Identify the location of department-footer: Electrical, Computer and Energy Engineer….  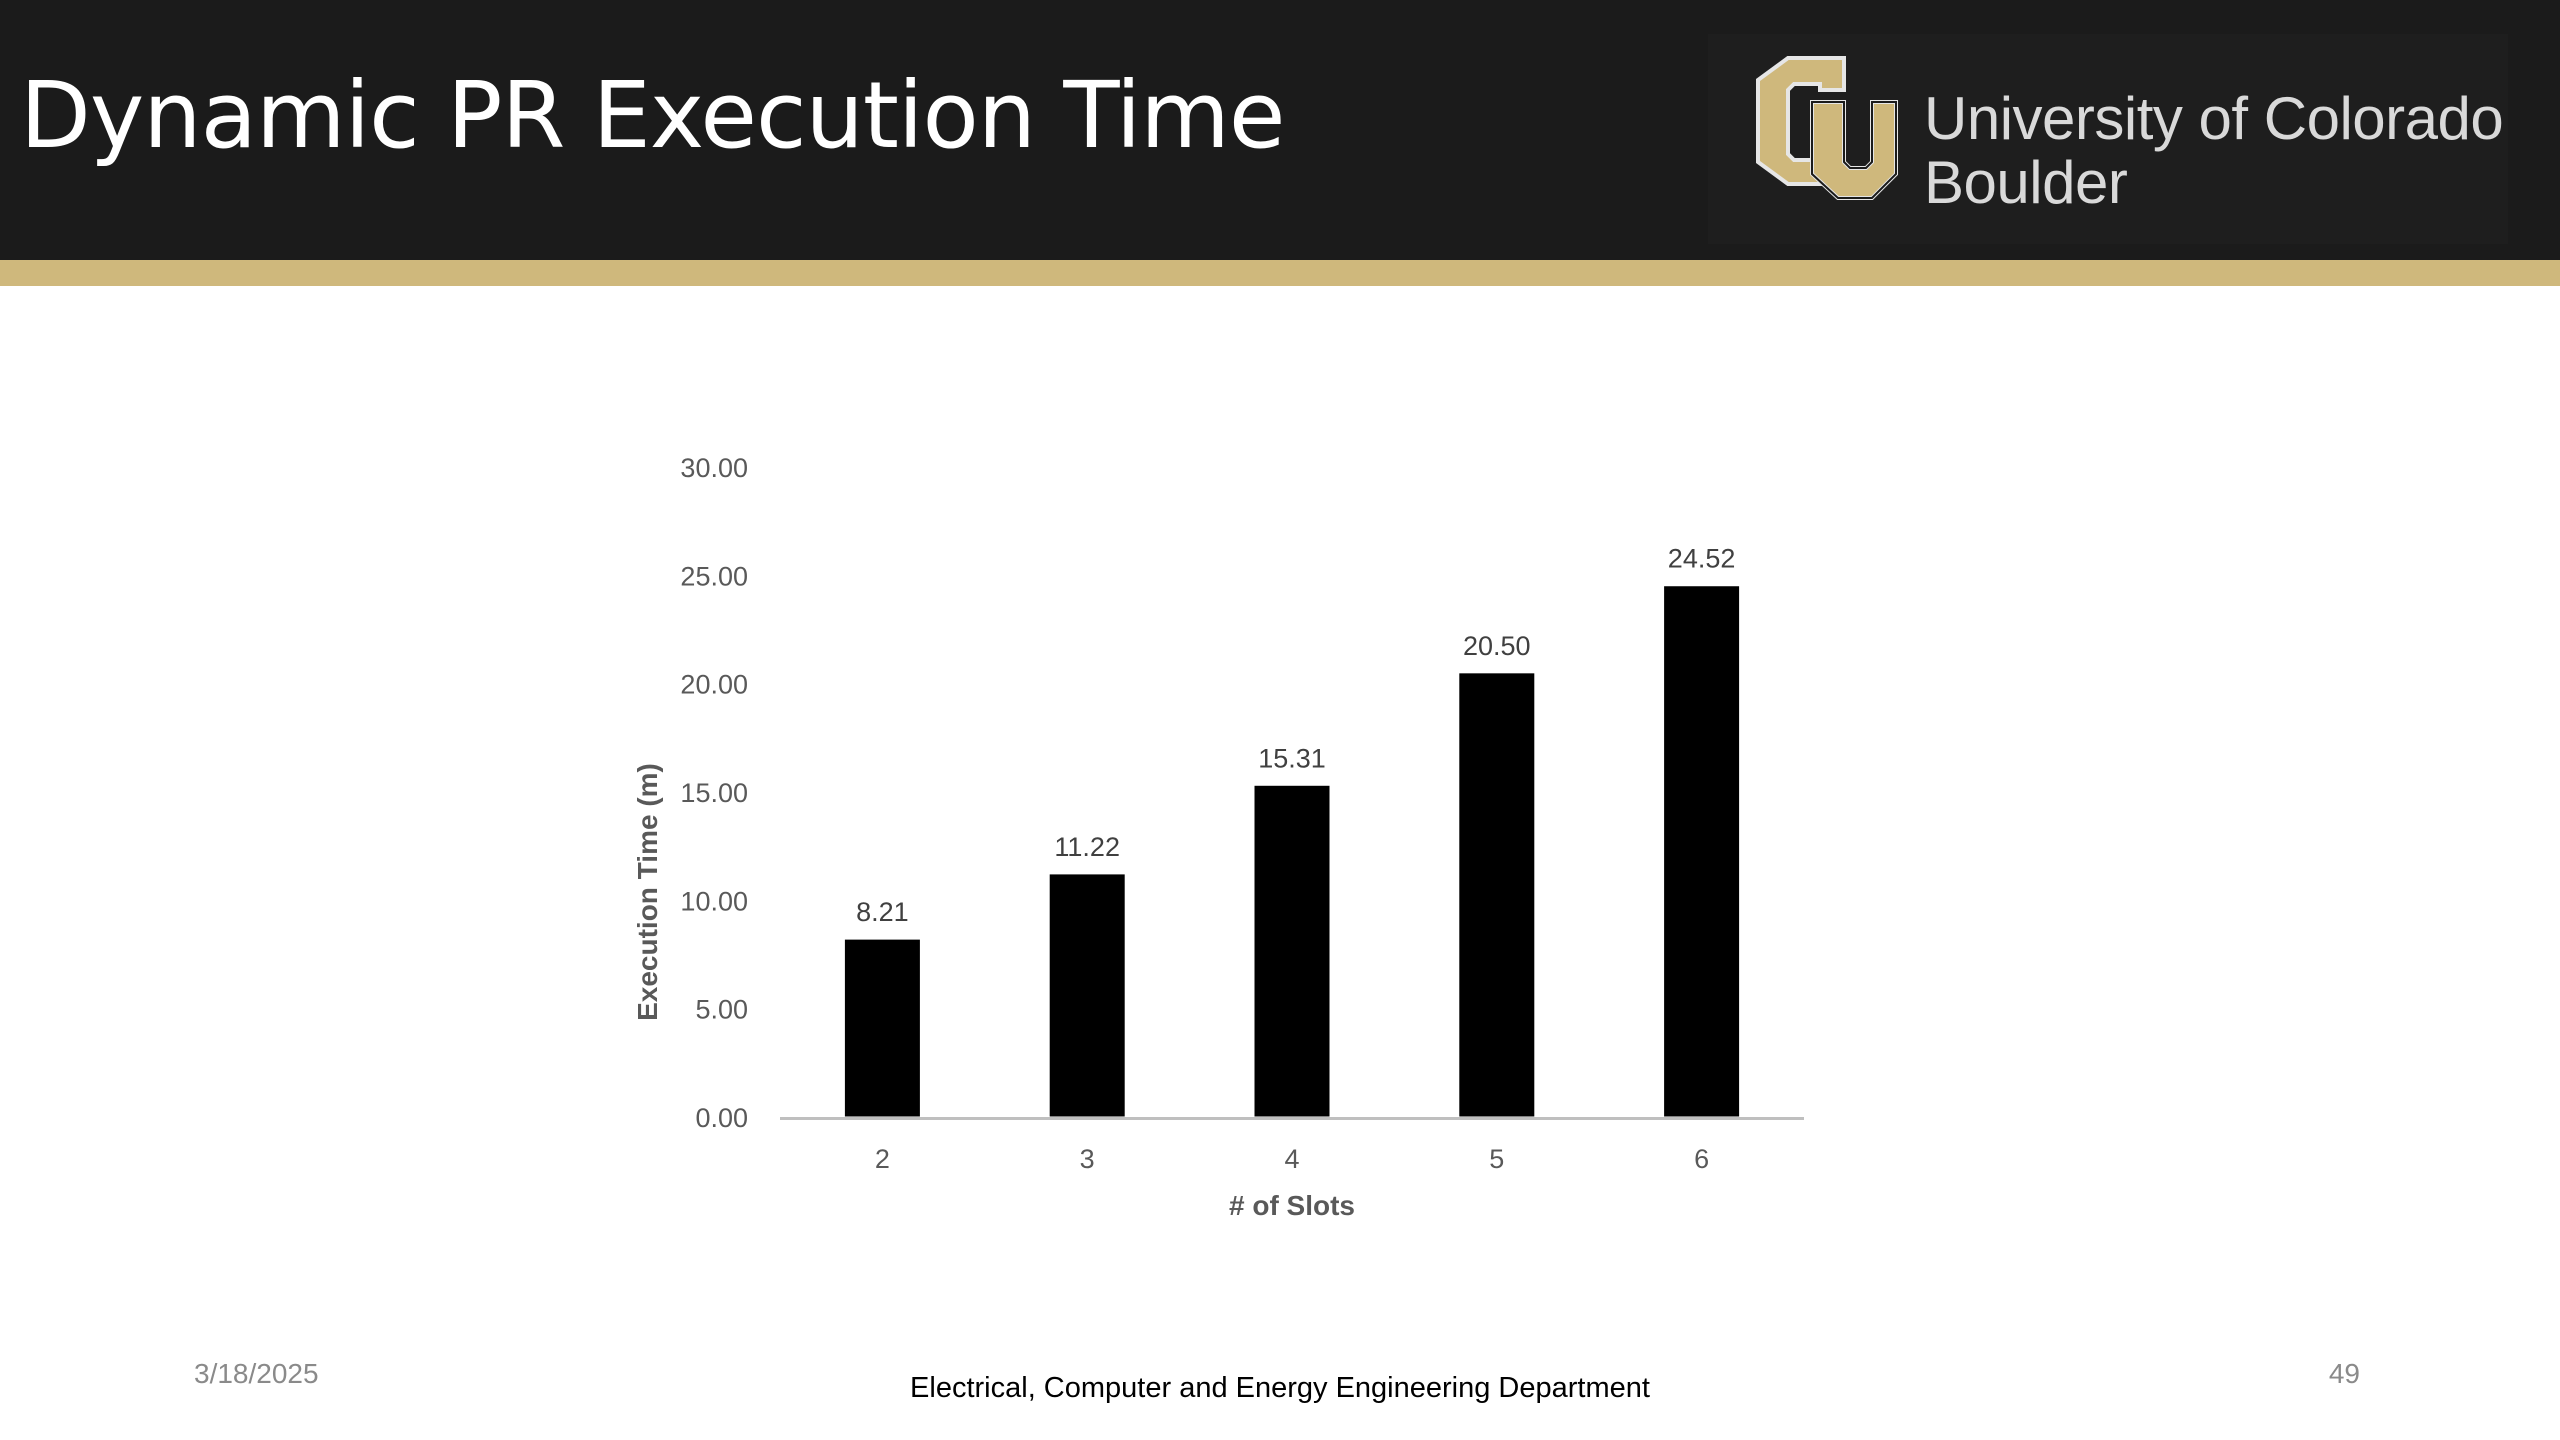
(1280, 1388).